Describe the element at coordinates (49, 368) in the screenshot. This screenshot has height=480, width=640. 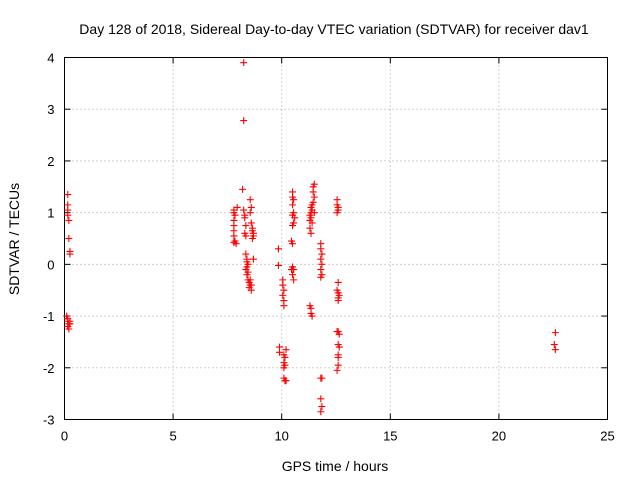
I see `y-tick-label: -2` at that location.